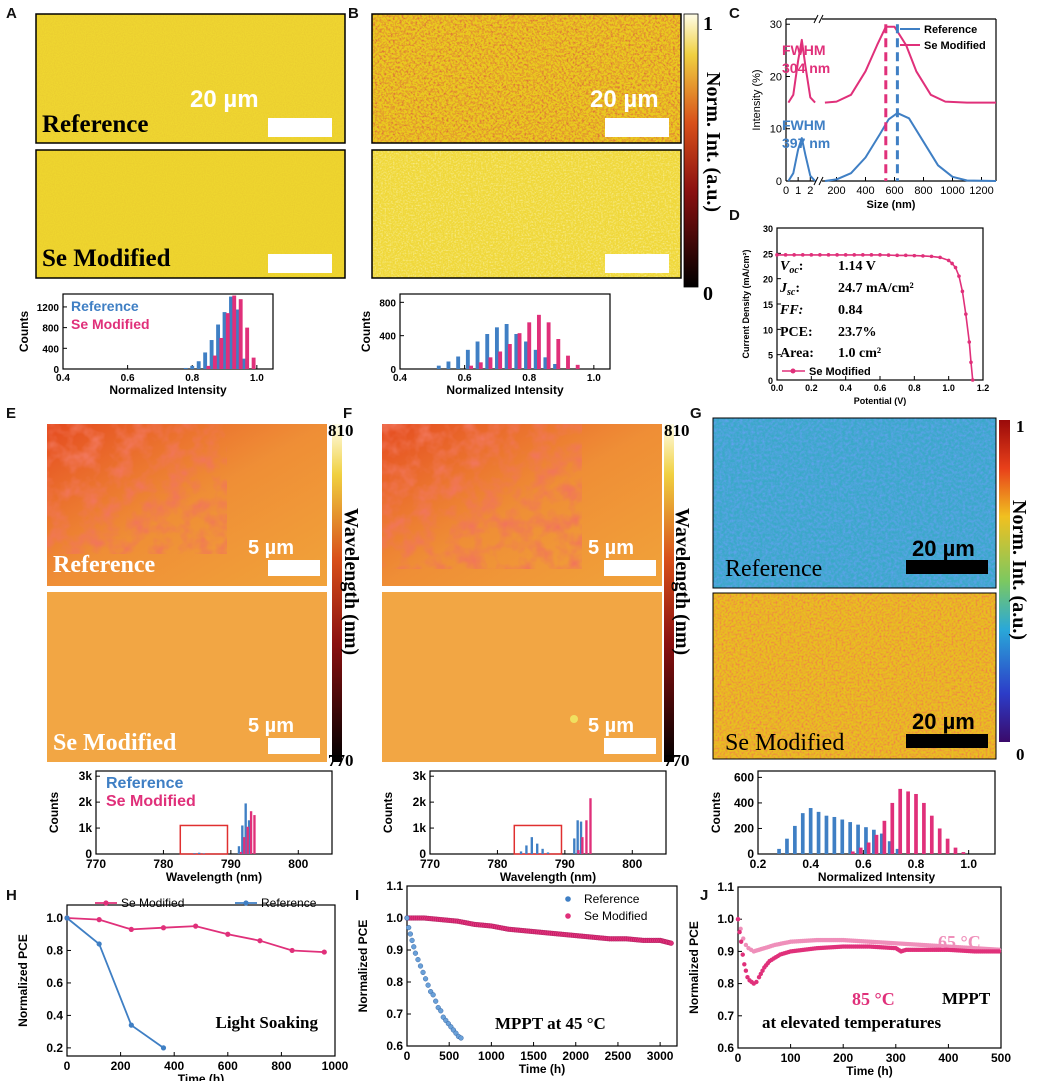 Image resolution: width=1038 pixels, height=1081 pixels. Describe the element at coordinates (612, 899) in the screenshot. I see `legend-label: Reference` at that location.